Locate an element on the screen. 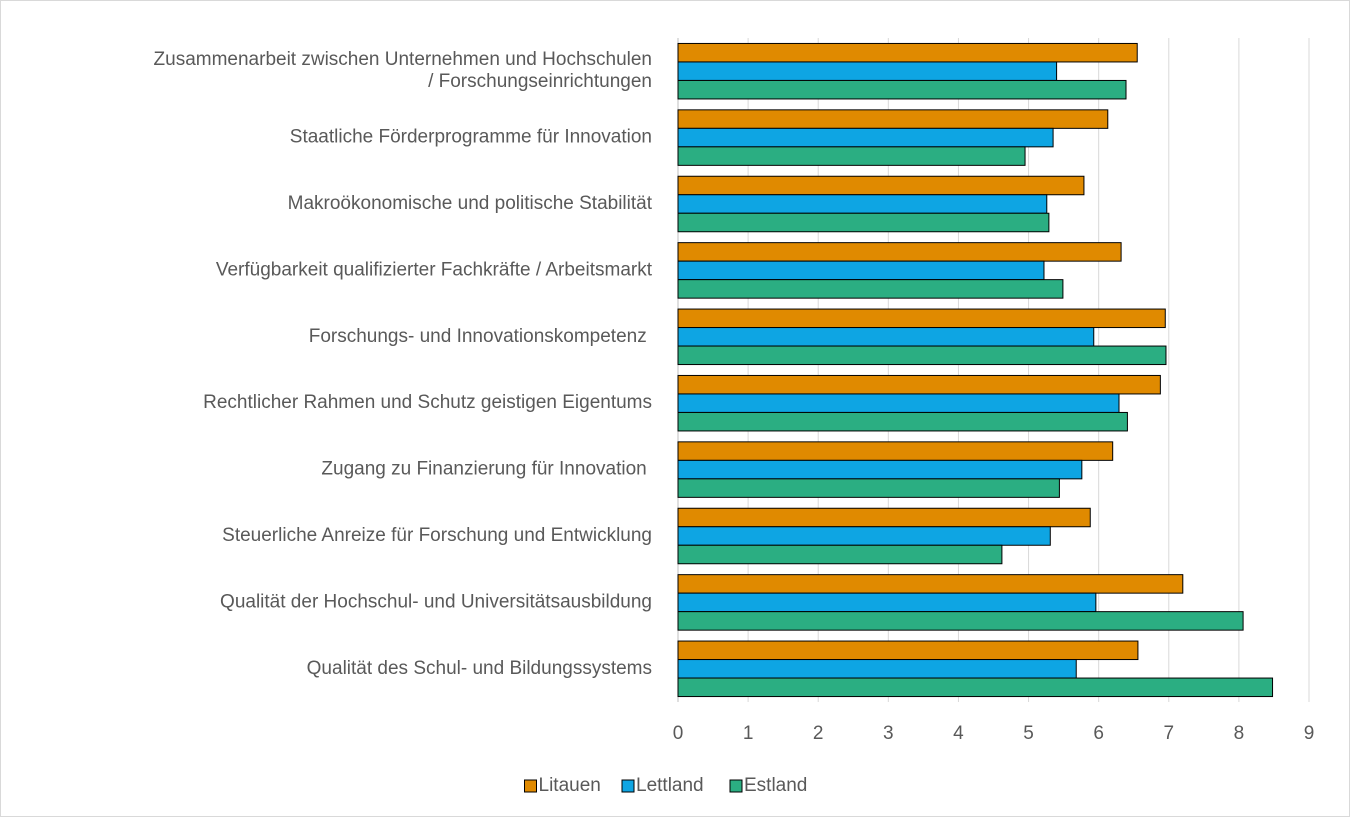 The width and height of the screenshot is (1351, 818). x-tick-label: 9 is located at coordinates (1309, 733).